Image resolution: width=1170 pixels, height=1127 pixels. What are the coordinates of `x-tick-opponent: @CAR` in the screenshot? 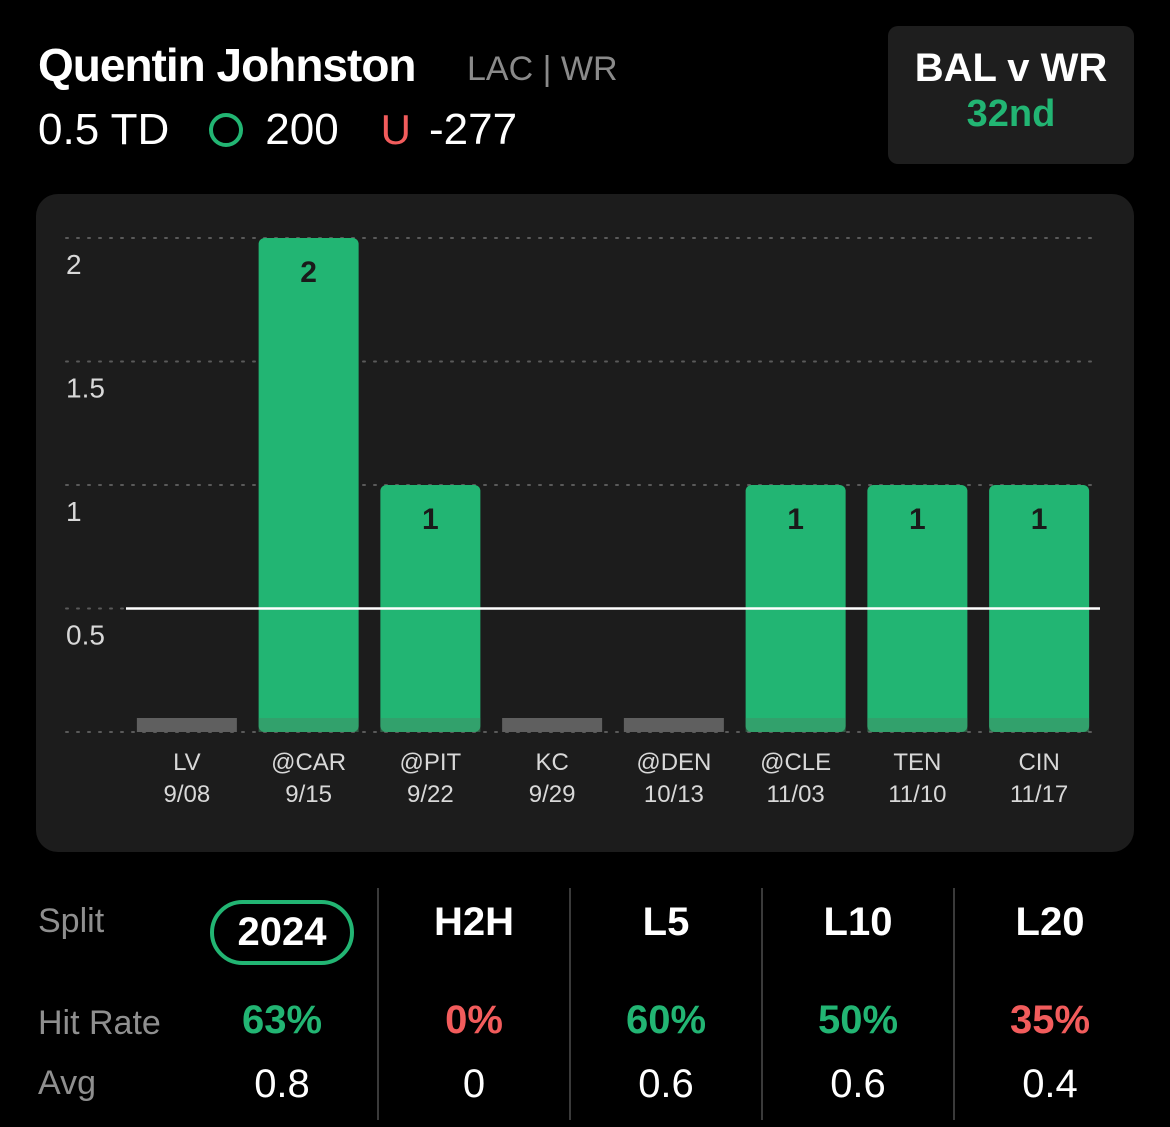 It's located at (308, 762).